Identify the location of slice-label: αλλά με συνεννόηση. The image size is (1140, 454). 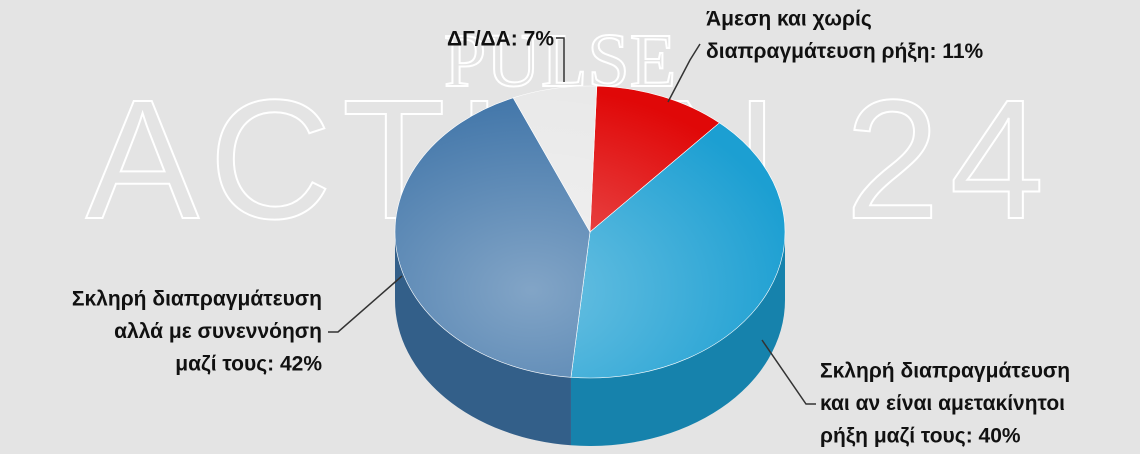
(218, 331).